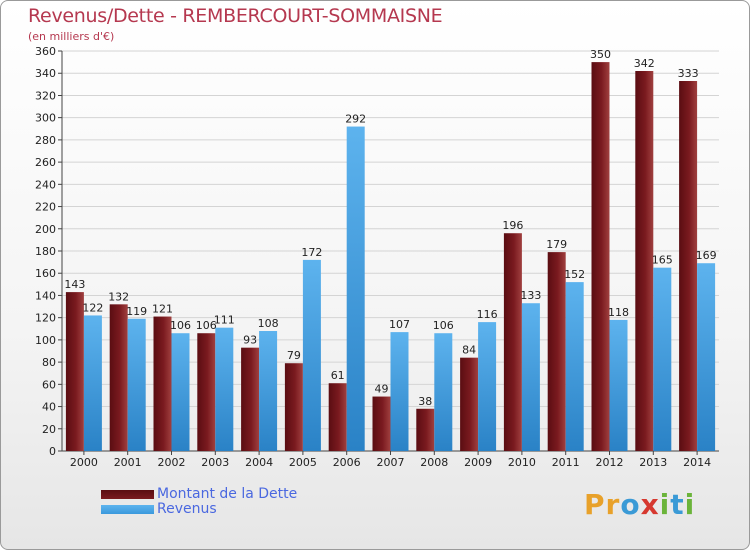 Image resolution: width=750 pixels, height=550 pixels. I want to click on y-tick-label: 260, so click(45, 162).